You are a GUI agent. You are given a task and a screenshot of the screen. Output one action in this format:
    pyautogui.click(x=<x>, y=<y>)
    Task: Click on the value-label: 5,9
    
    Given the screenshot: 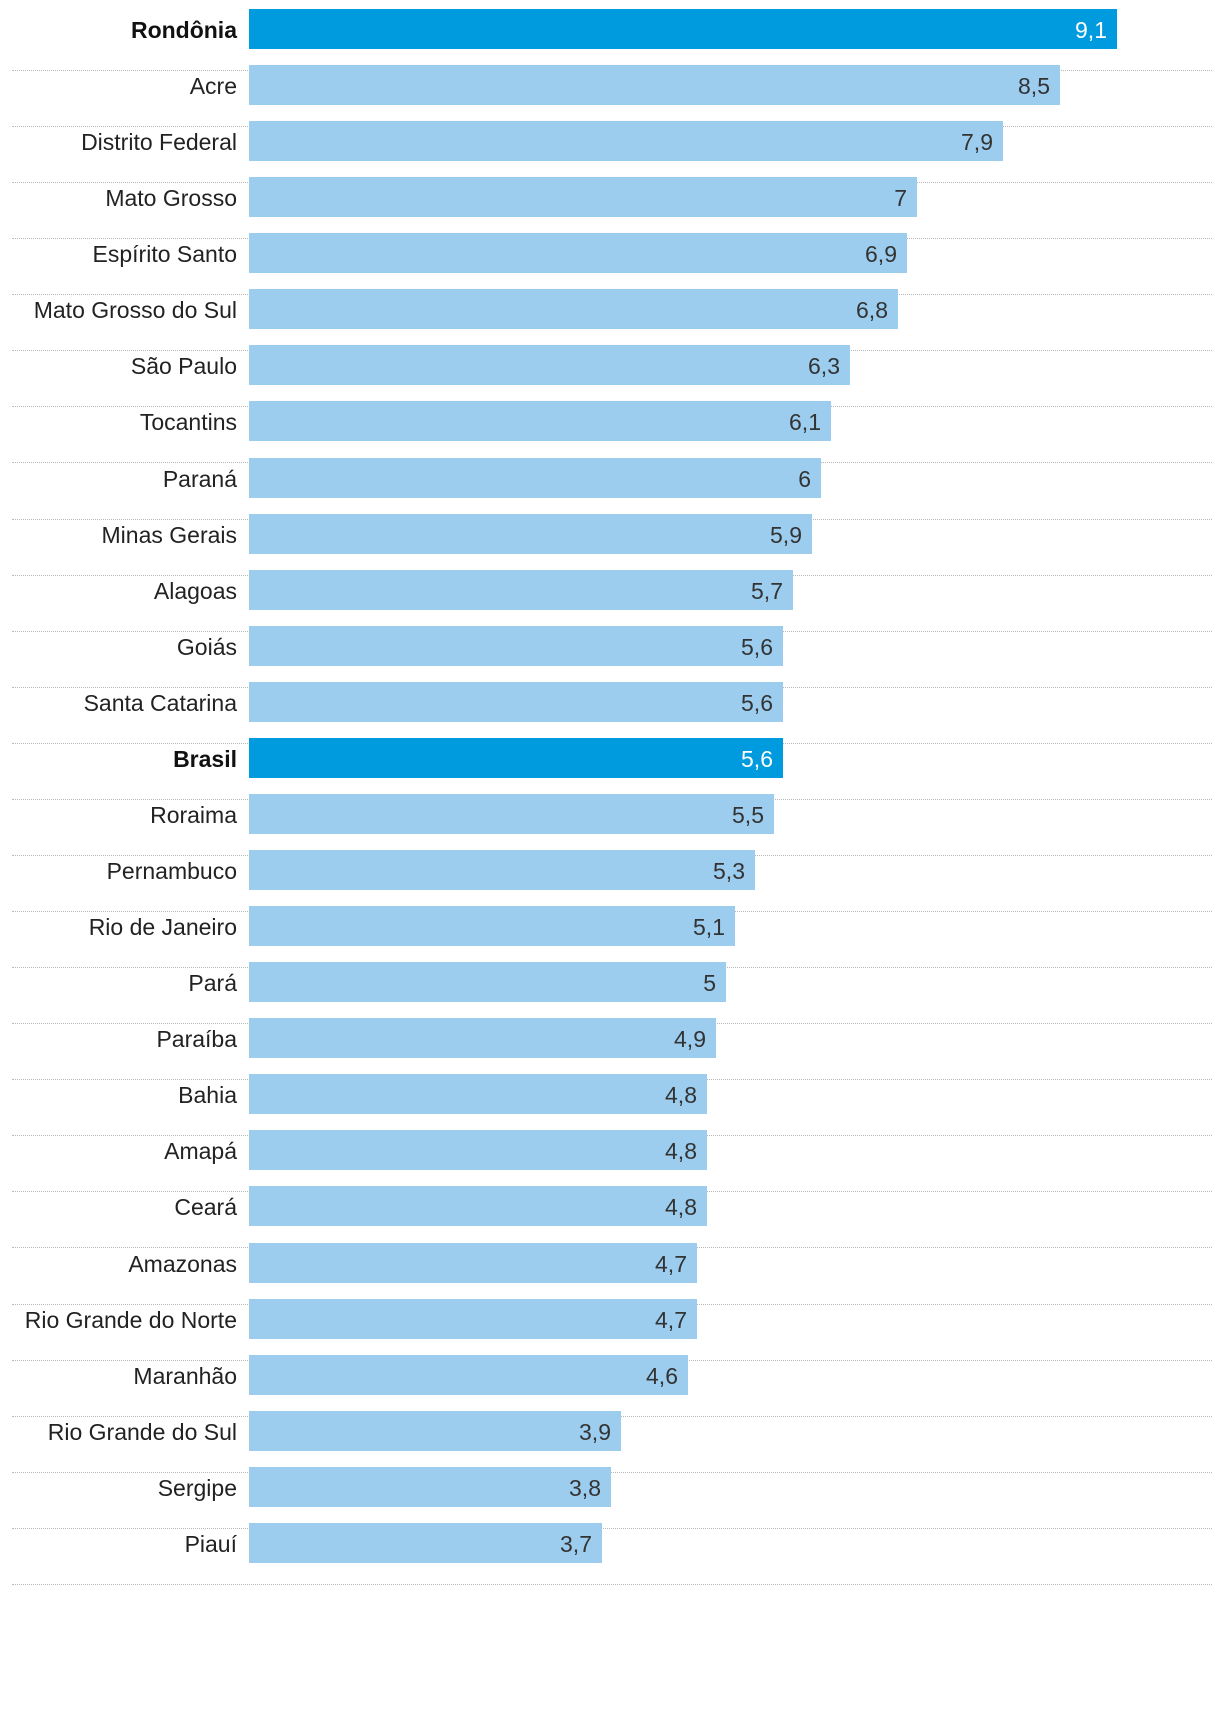 What is the action you would take?
    pyautogui.click(x=786, y=534)
    